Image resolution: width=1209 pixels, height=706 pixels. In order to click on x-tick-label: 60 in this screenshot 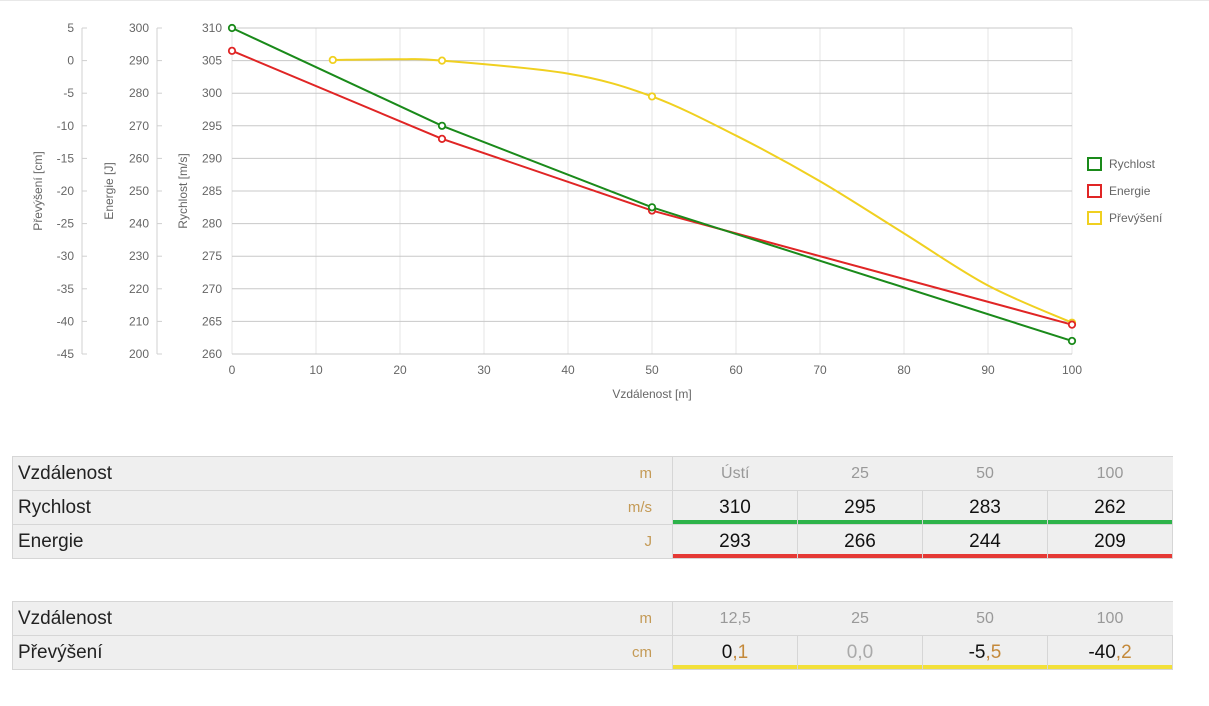, I will do `click(736, 370)`.